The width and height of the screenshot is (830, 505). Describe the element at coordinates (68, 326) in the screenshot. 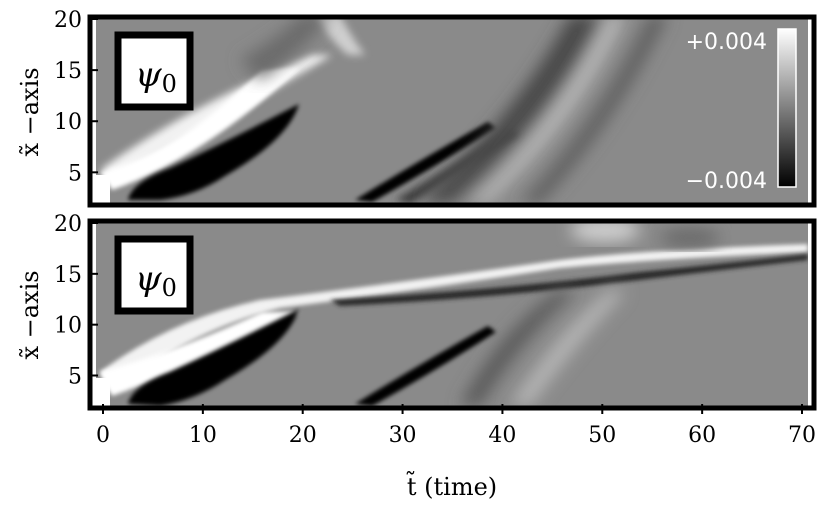

I see `bottom-y-tick-label: 10` at that location.